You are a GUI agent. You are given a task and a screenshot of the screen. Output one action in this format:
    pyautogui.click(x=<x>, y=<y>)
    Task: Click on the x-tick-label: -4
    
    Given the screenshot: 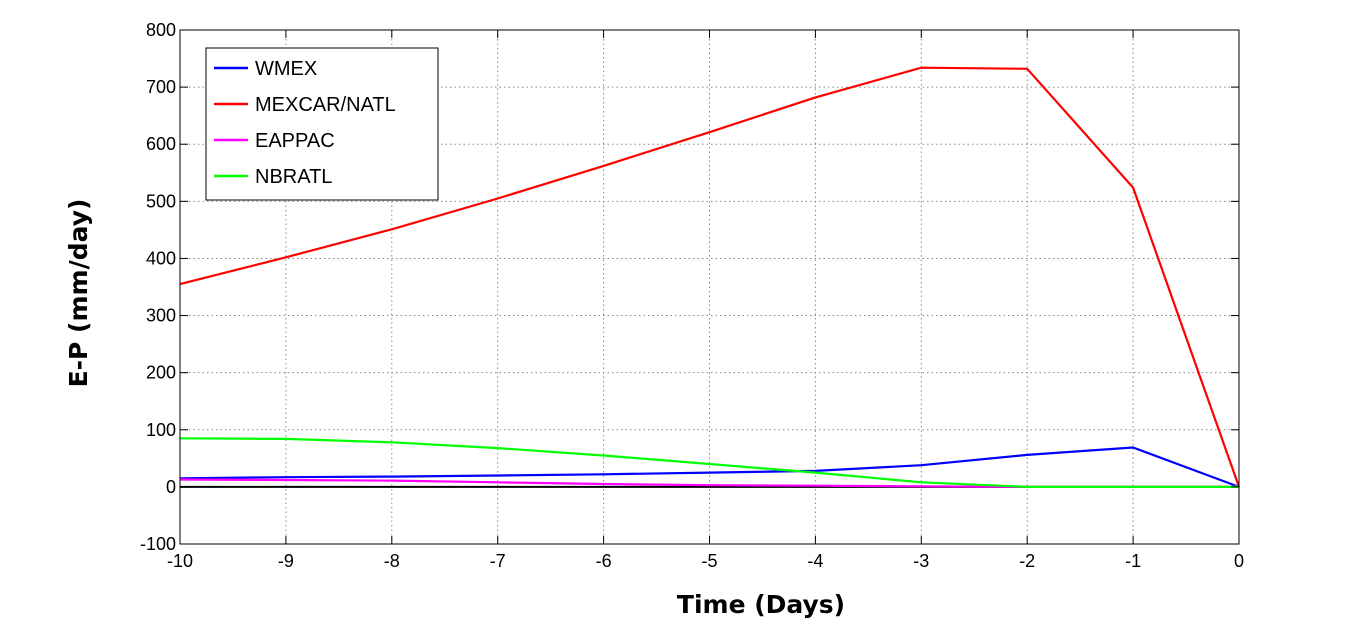 What is the action you would take?
    pyautogui.click(x=815, y=561)
    